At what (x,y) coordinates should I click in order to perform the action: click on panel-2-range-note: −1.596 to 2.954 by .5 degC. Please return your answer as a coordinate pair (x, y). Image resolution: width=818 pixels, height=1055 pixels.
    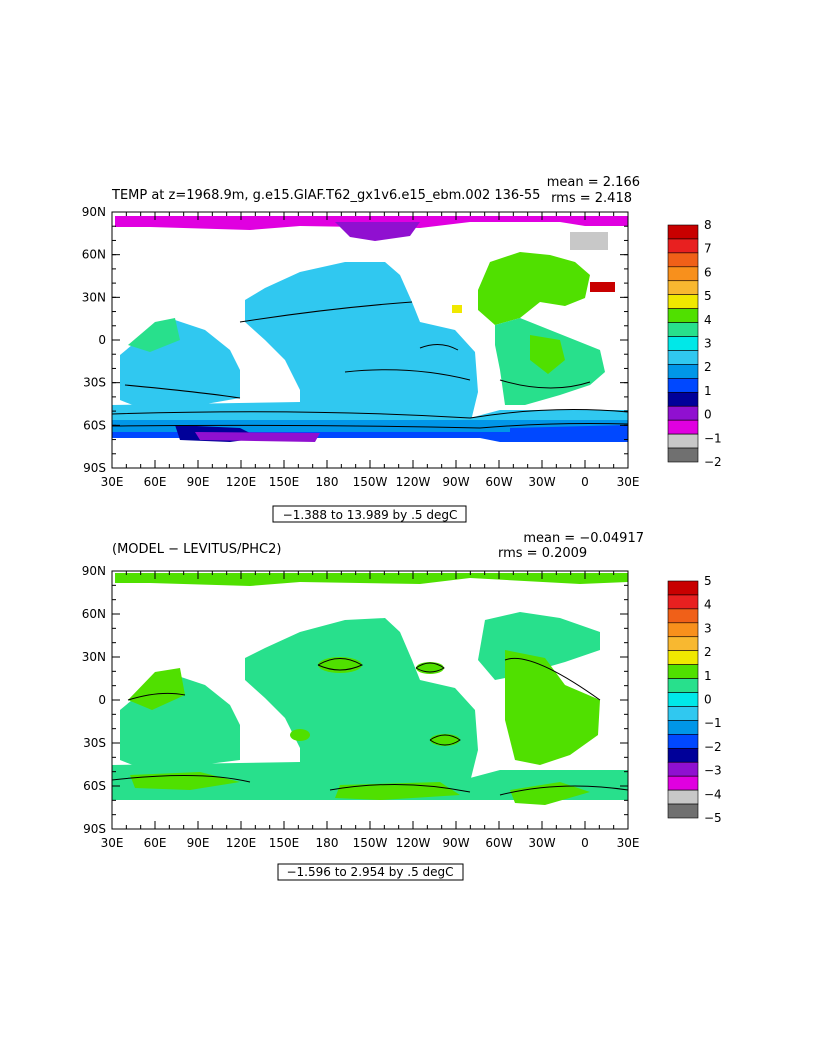
    Looking at the image, I should click on (369, 872).